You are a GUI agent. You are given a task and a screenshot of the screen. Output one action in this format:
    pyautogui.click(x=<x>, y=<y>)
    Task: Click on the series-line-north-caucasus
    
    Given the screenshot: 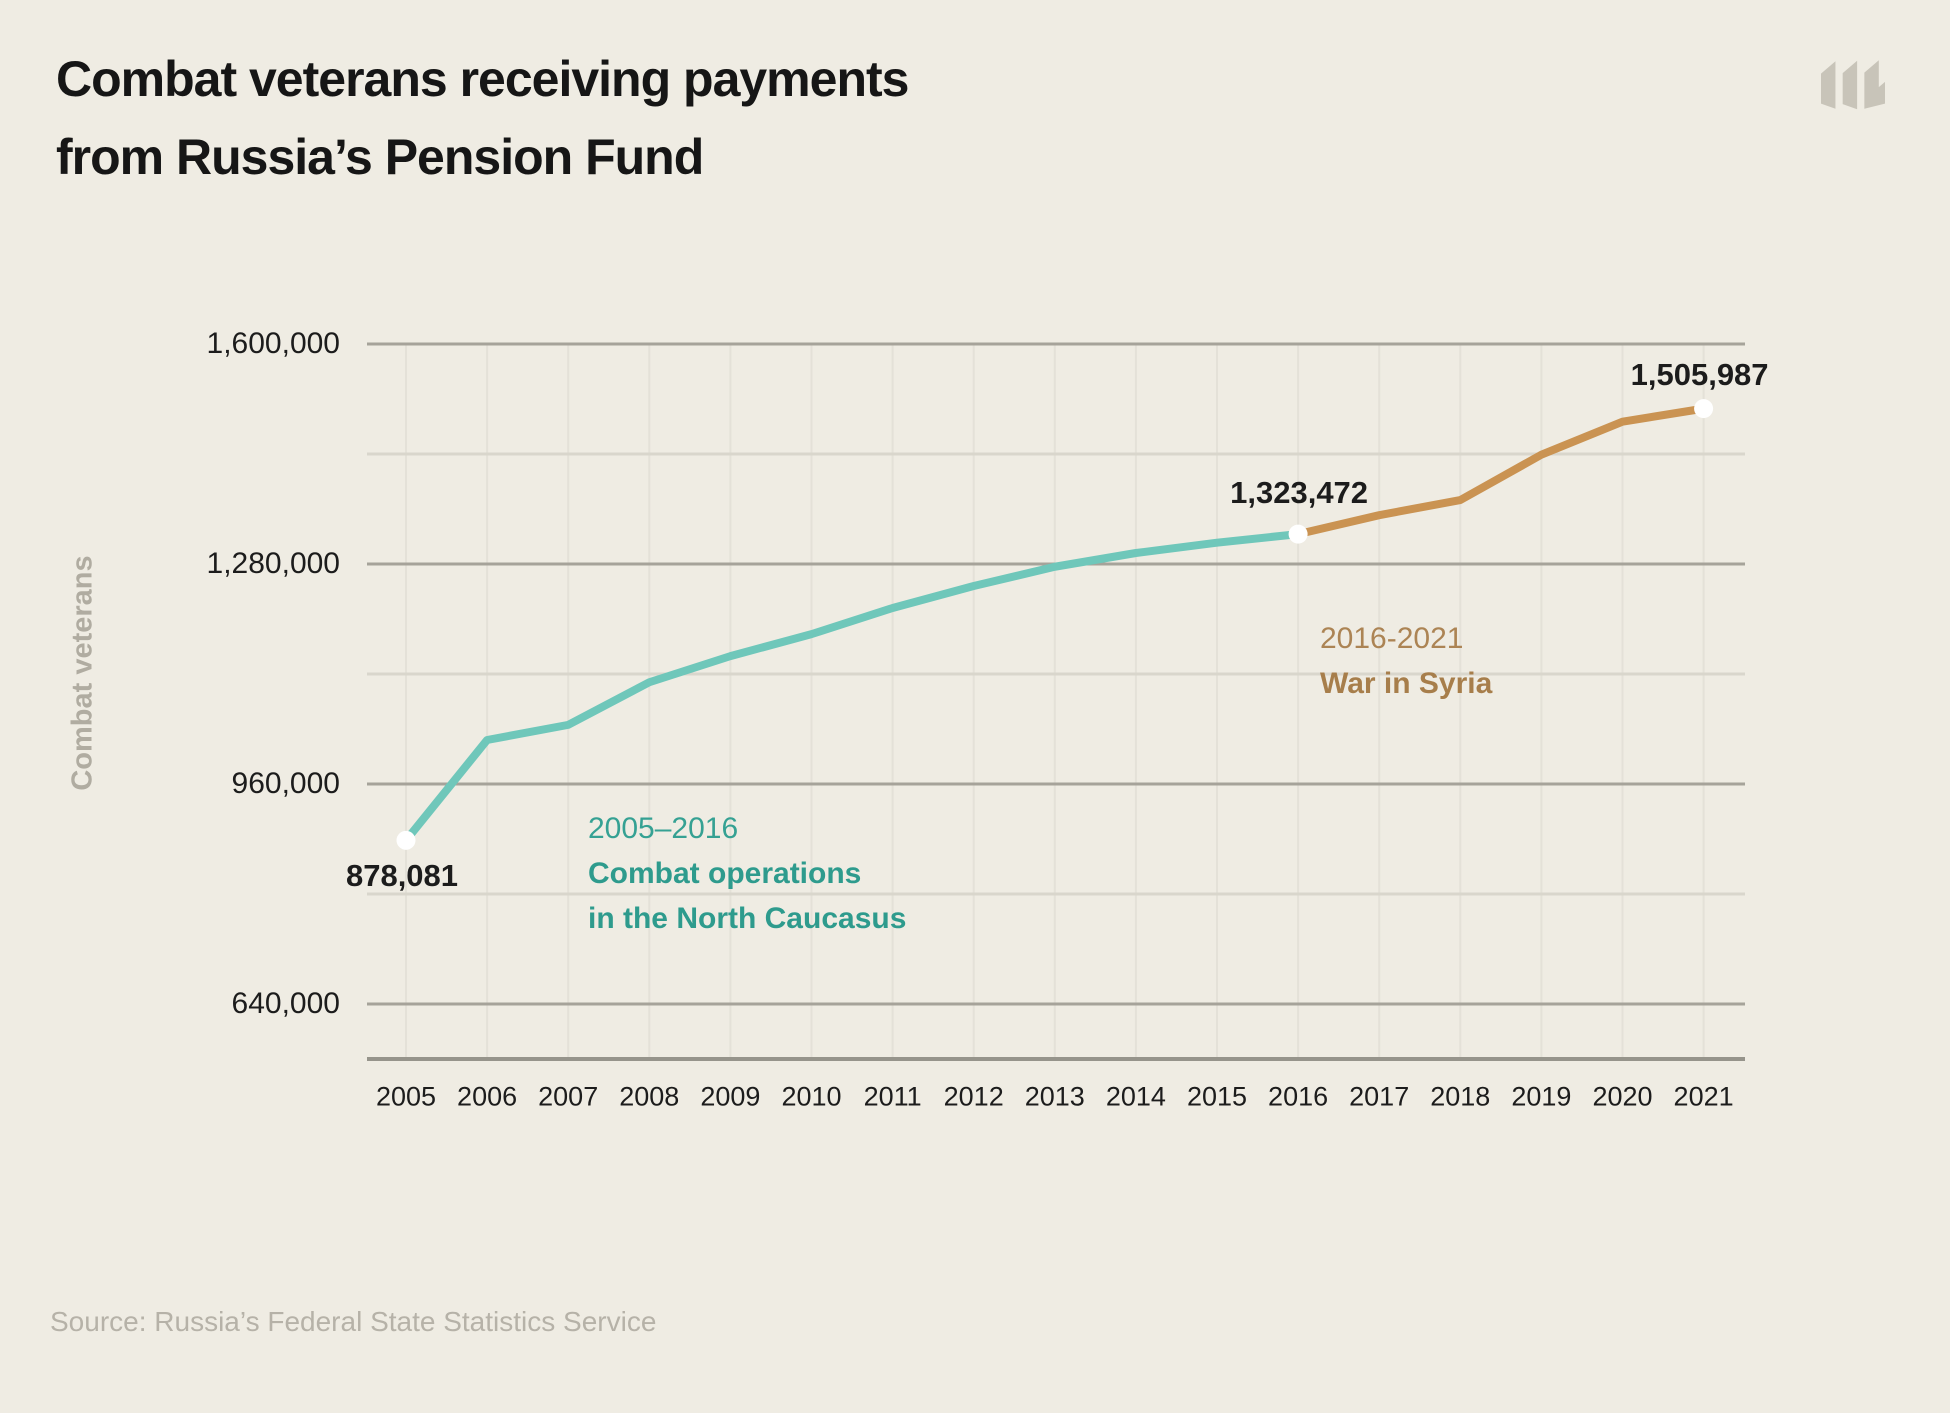 What is the action you would take?
    pyautogui.click(x=852, y=687)
    